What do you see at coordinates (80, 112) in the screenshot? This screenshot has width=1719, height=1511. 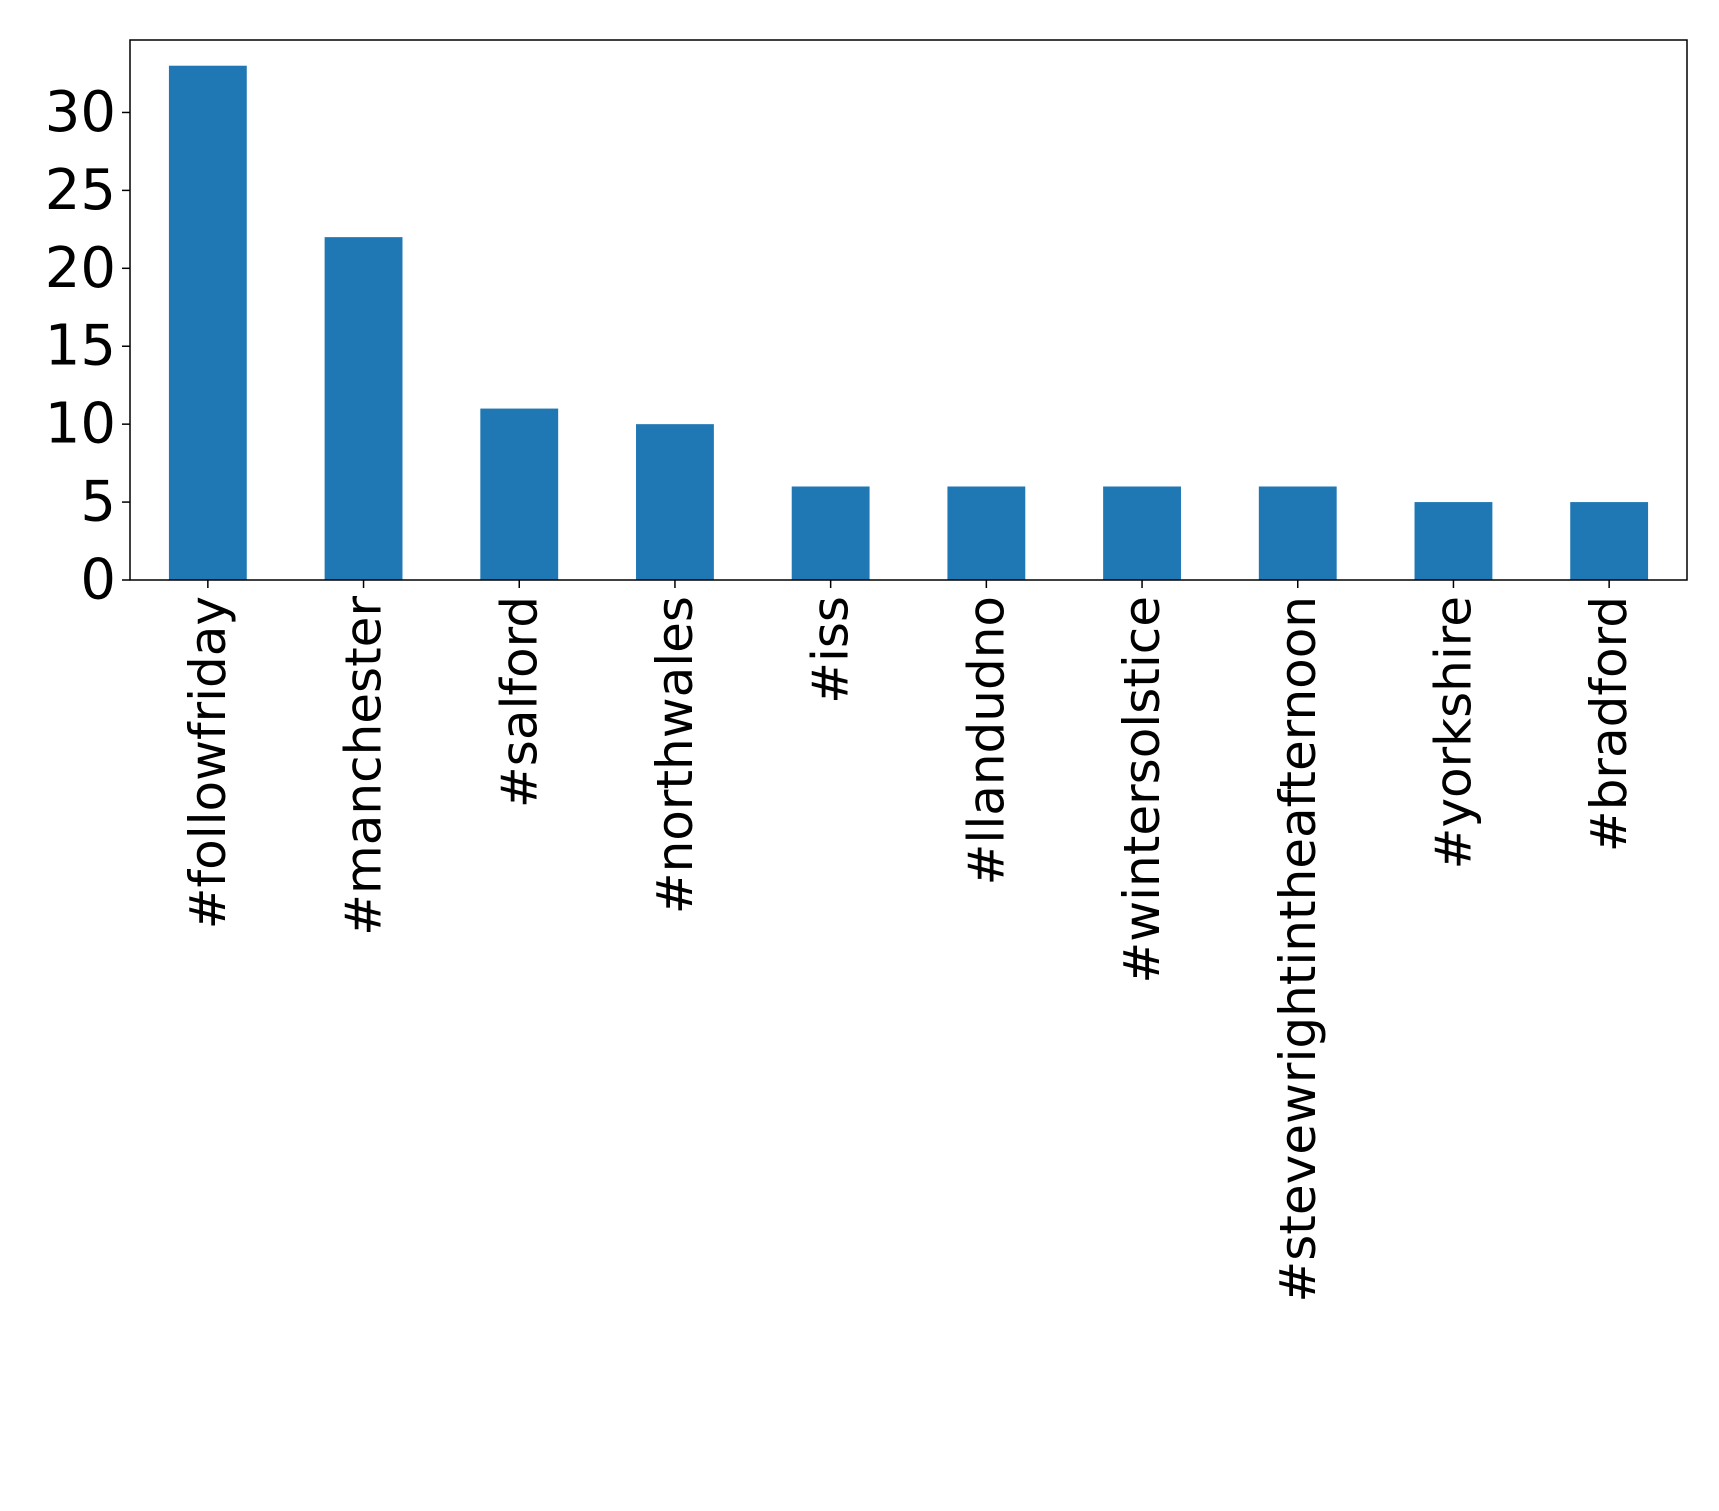 I see `y-tick-label: 30` at bounding box center [80, 112].